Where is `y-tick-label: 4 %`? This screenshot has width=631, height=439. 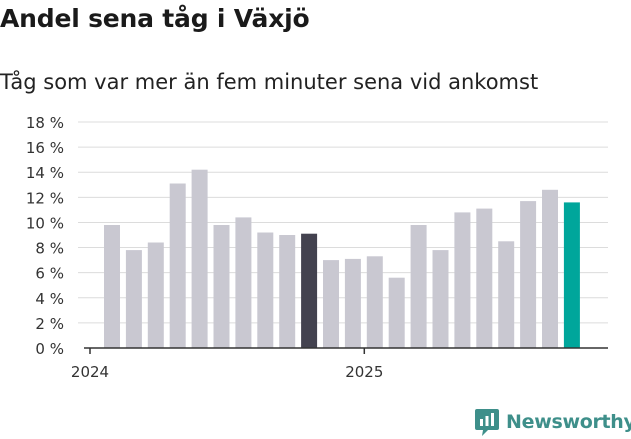 y-tick-label: 4 % is located at coordinates (49, 299).